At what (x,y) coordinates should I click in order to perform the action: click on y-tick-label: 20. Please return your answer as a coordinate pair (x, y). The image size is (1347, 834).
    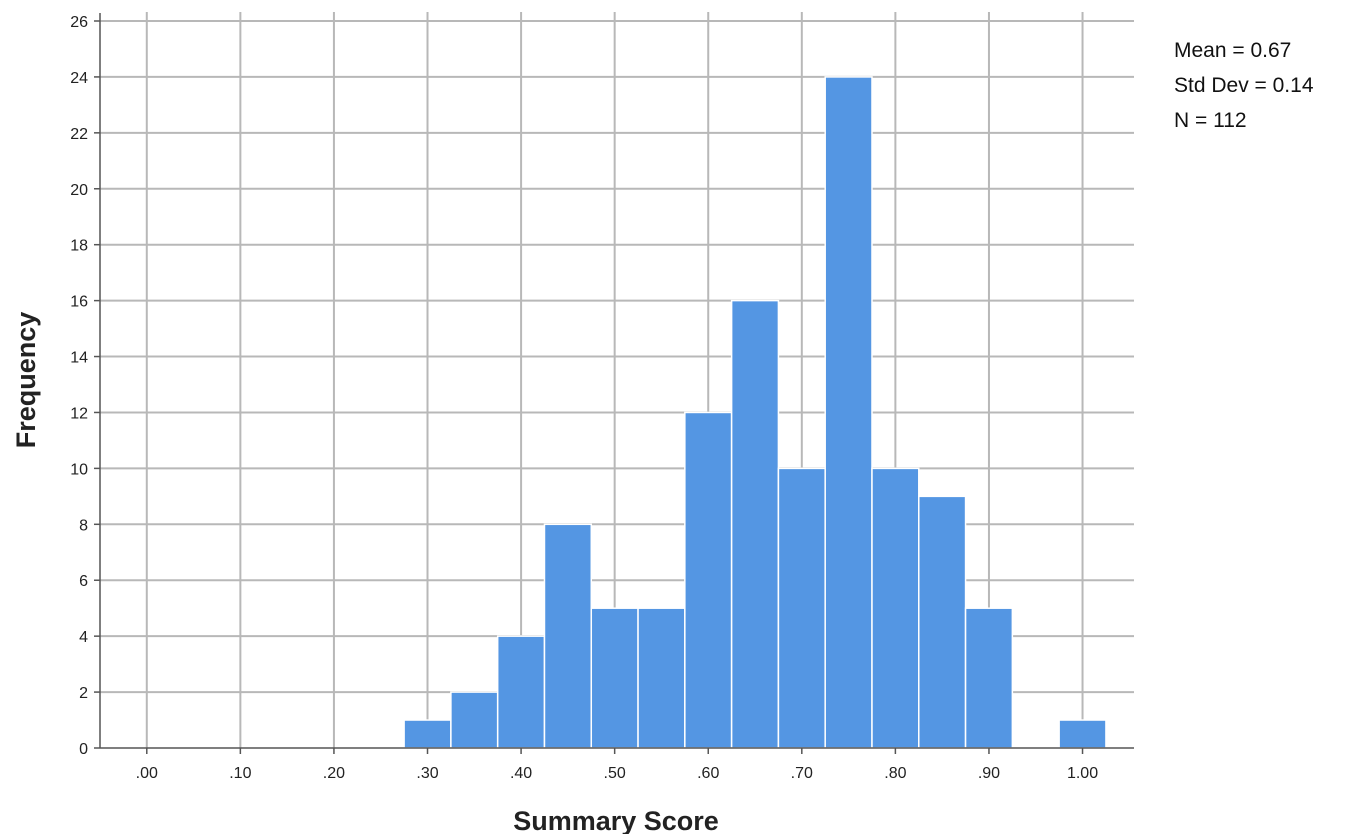
    Looking at the image, I should click on (79, 190).